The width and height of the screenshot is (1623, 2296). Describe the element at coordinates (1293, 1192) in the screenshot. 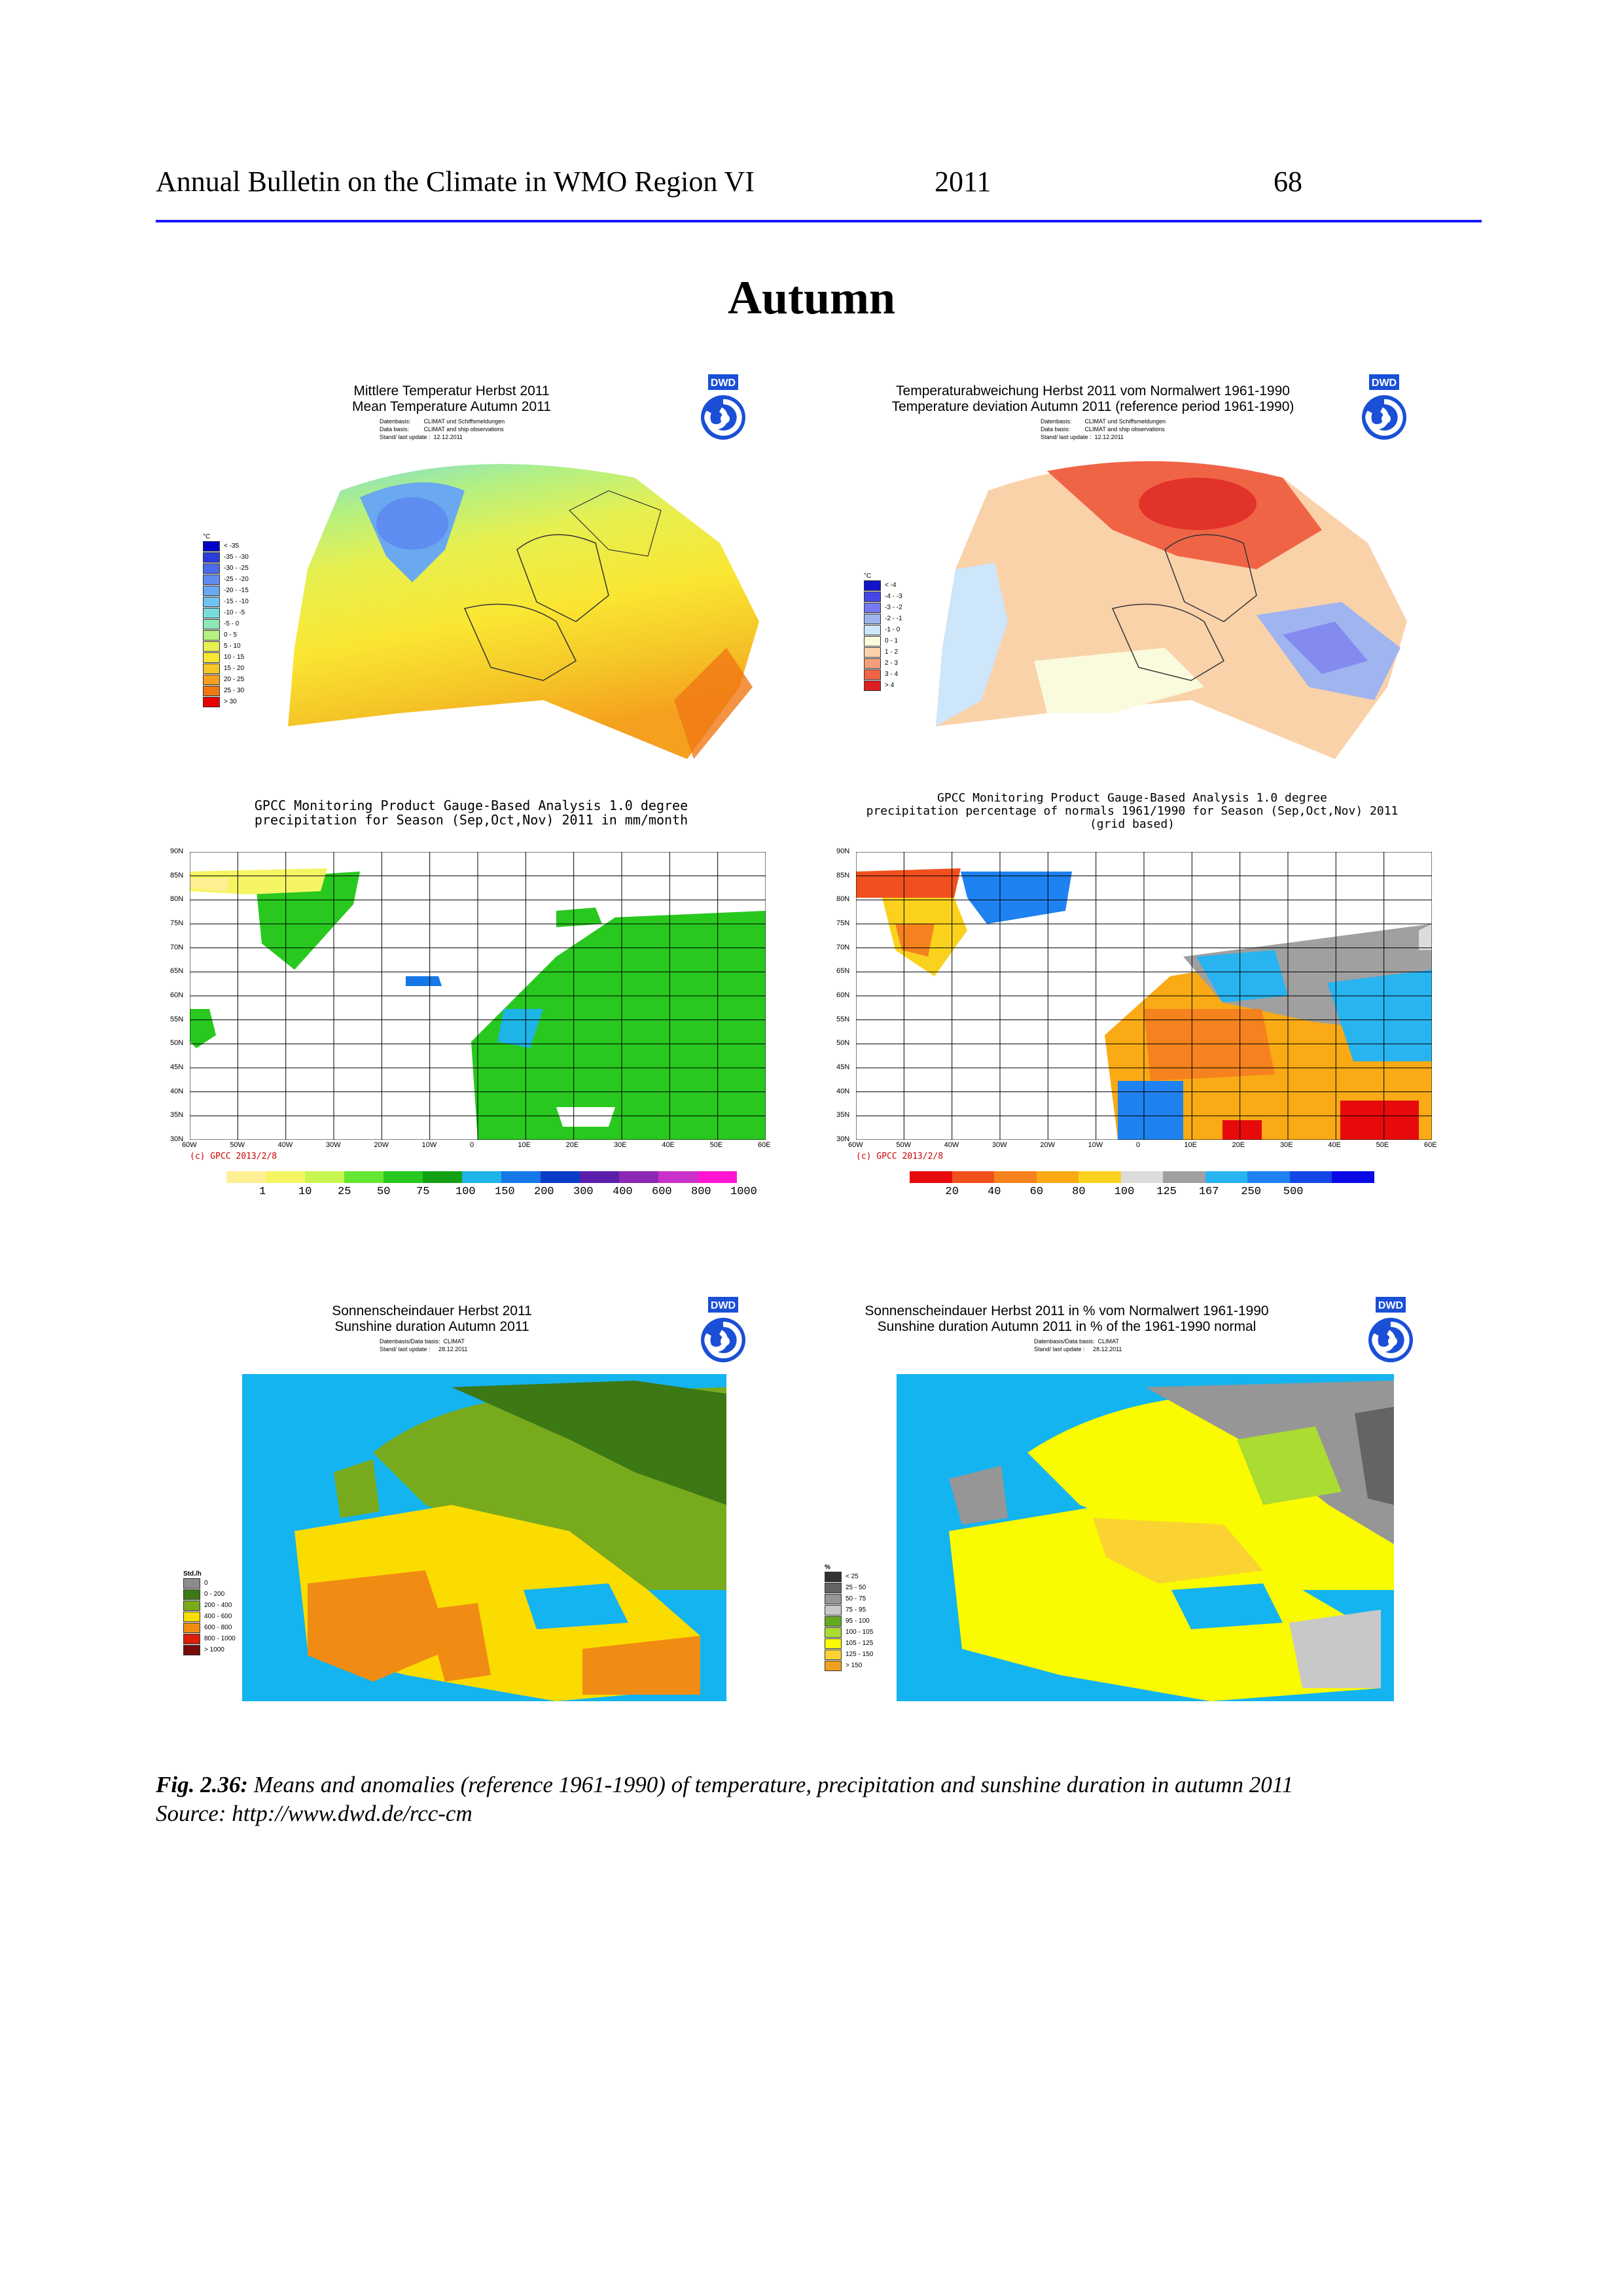

I see `colorbar-label: 500` at that location.